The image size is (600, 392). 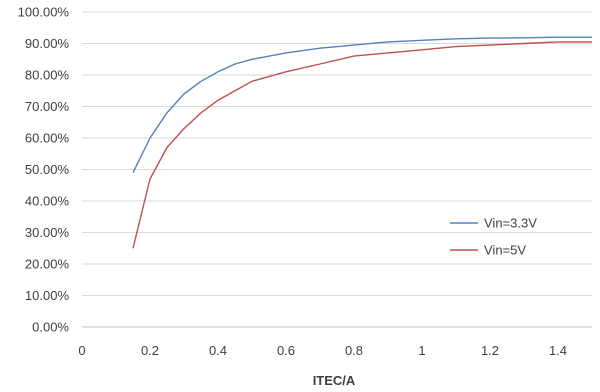 I want to click on y-tick-label: 40.00%, so click(x=47, y=201).